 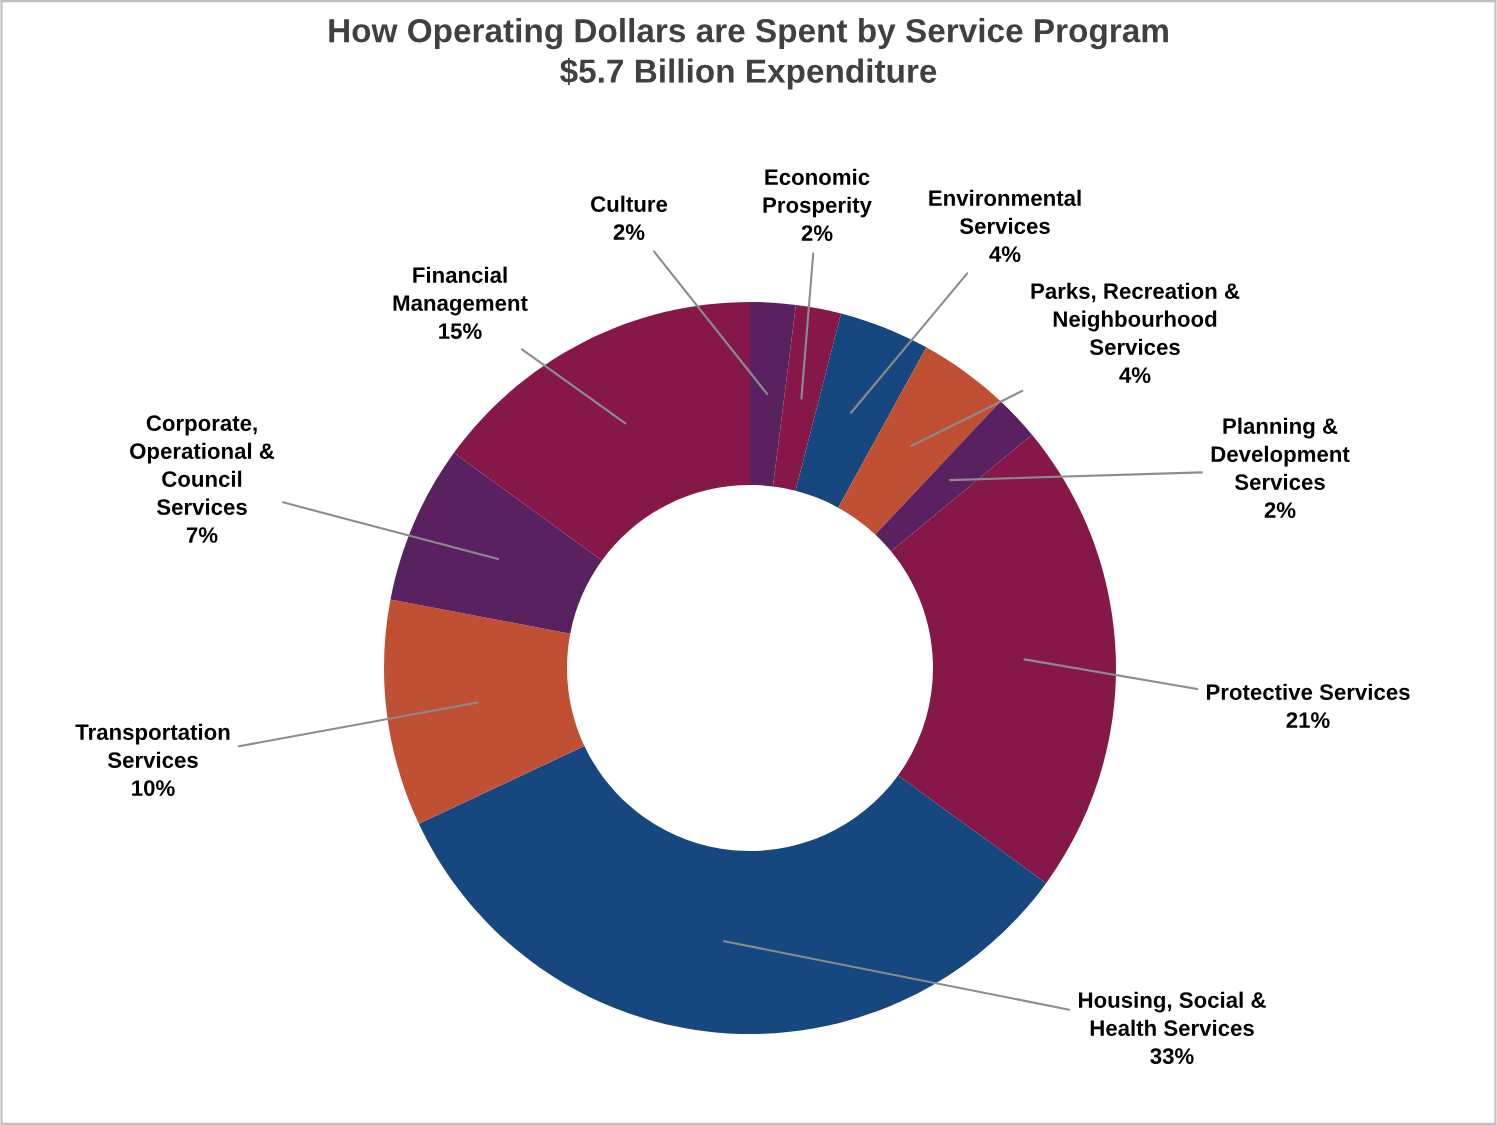 What do you see at coordinates (1280, 453) in the screenshot?
I see `slice-label: Planning & Development Services` at bounding box center [1280, 453].